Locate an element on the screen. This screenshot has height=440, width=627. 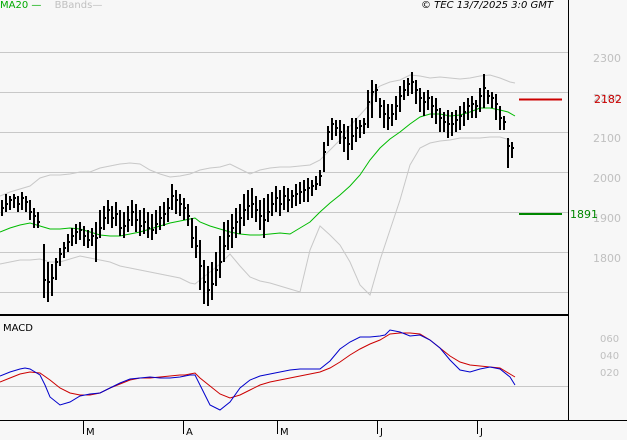
price-tick-2000: 2000 is located at coordinates (607, 178).